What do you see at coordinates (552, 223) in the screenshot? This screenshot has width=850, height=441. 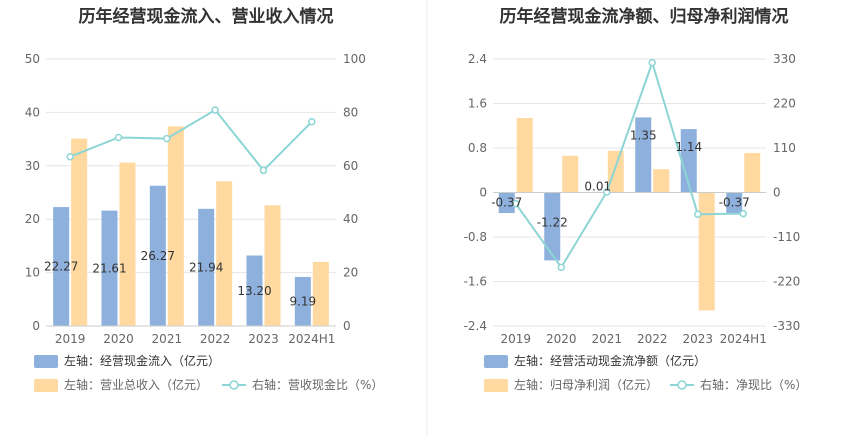 I see `bar-data-label: -1.22` at bounding box center [552, 223].